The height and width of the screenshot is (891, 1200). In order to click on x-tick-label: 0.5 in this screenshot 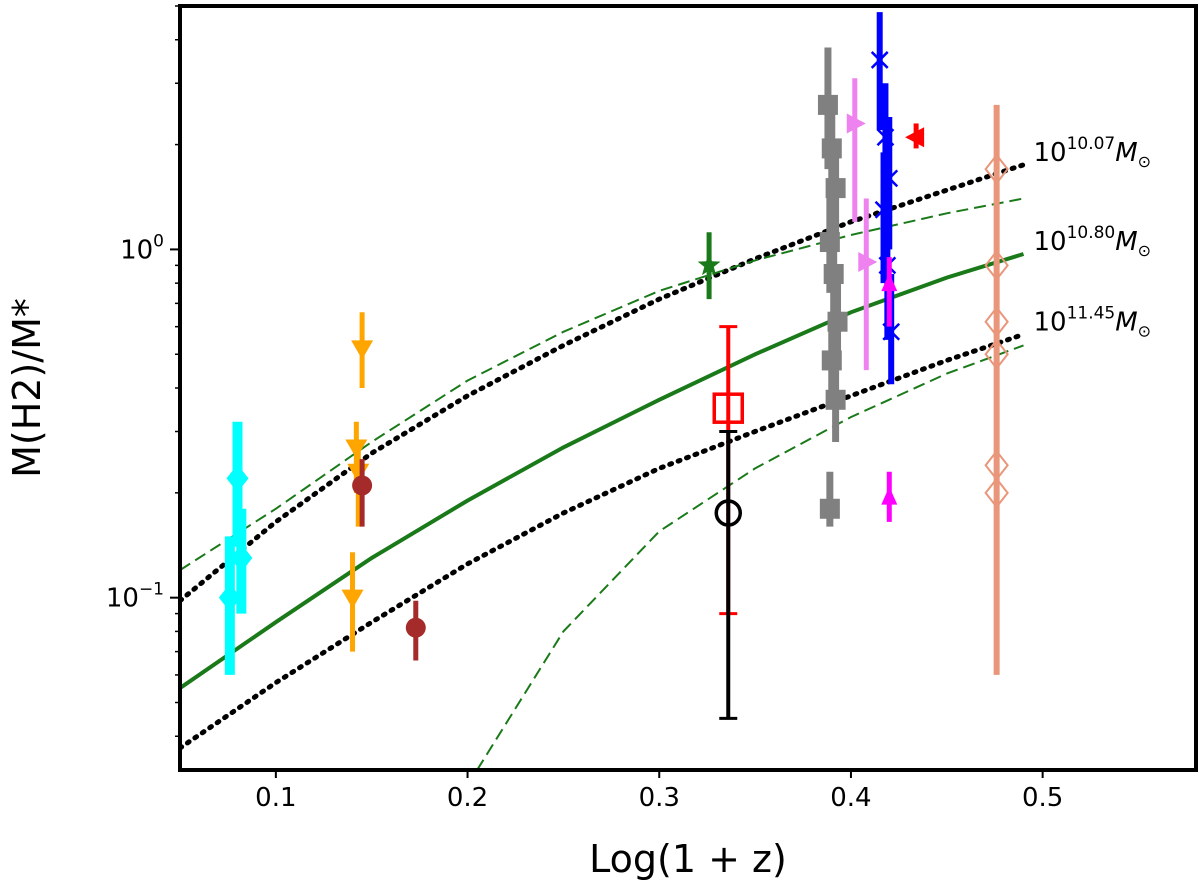, I will do `click(1042, 798)`.